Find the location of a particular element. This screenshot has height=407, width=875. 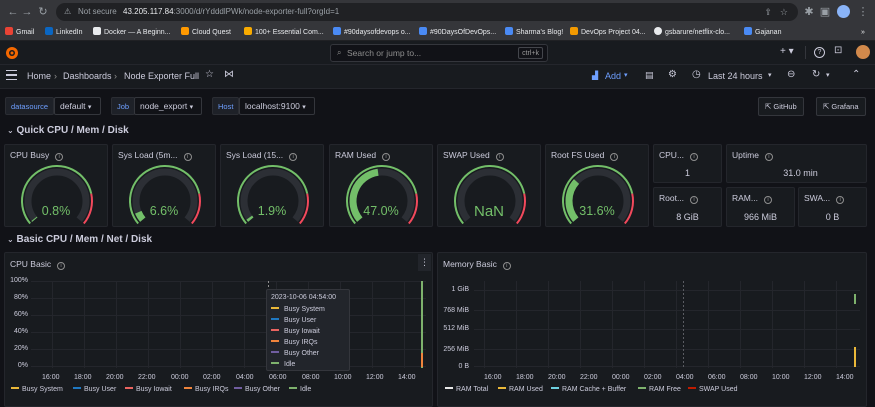

add-button: Add is located at coordinates (613, 76).